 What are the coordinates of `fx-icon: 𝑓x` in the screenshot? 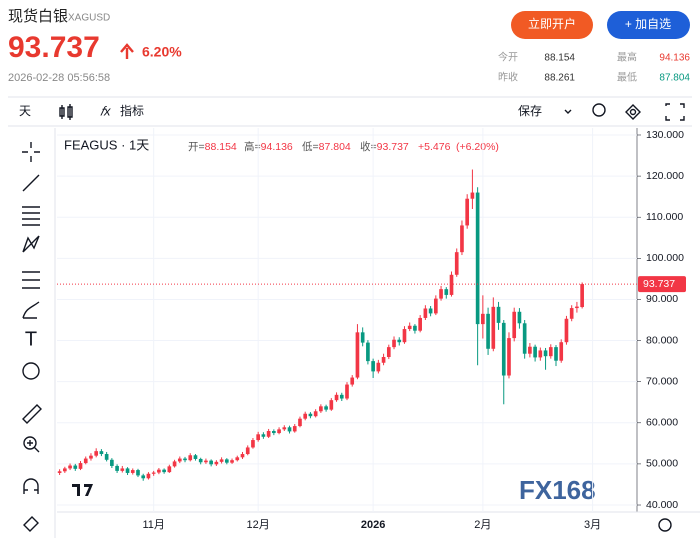 It's located at (105, 110).